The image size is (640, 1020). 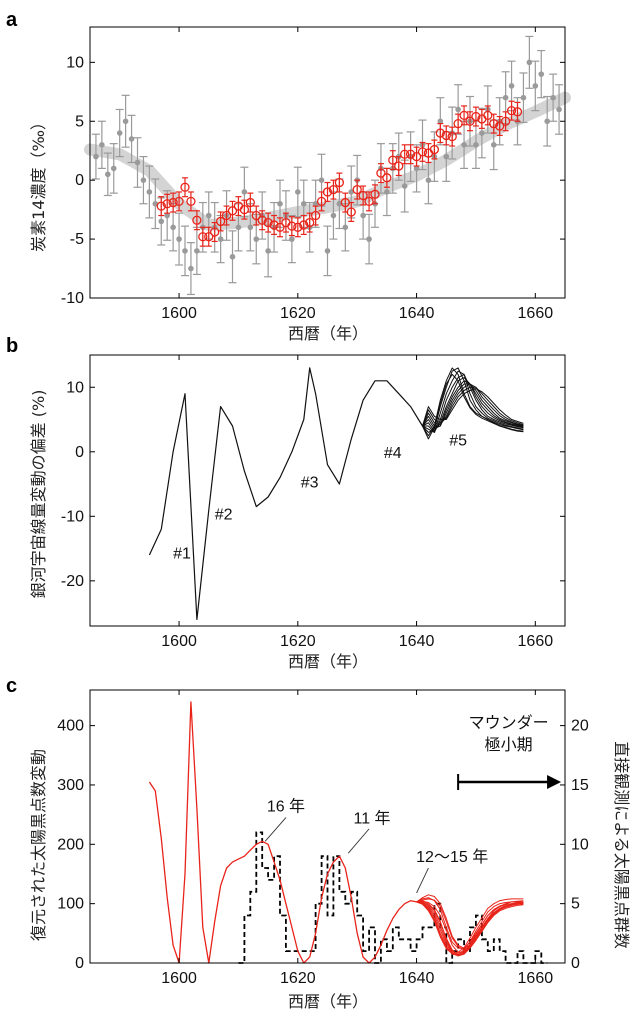 What do you see at coordinates (11, 686) in the screenshot?
I see `panel-label-c: c` at bounding box center [11, 686].